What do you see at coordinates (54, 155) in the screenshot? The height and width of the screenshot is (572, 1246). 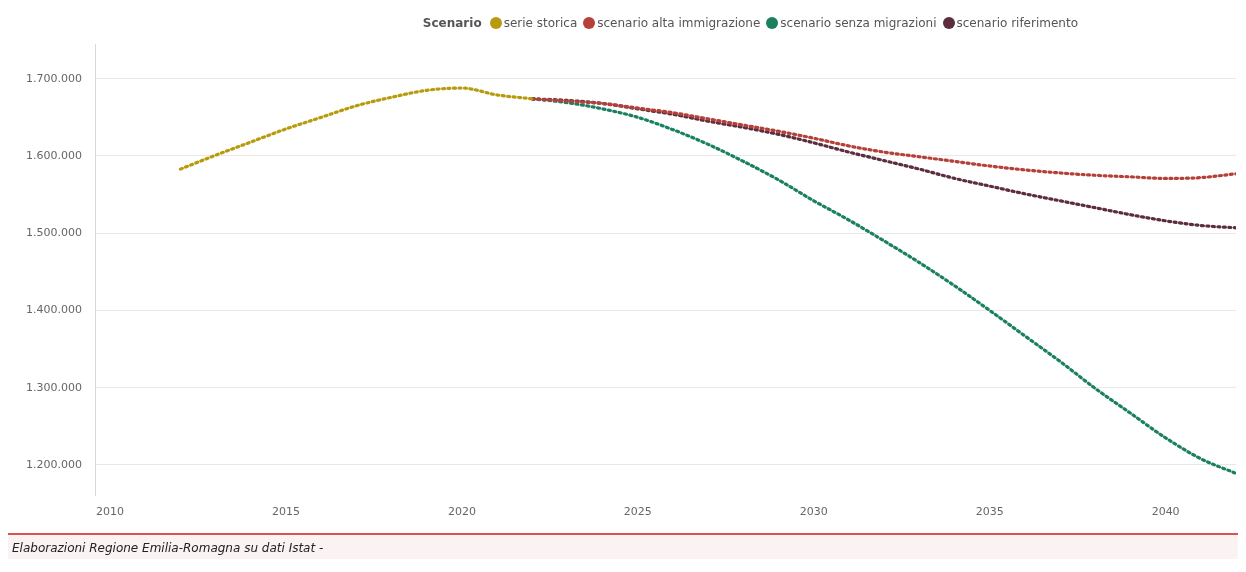 I see `y-tick-label: 1.600.000` at bounding box center [54, 155].